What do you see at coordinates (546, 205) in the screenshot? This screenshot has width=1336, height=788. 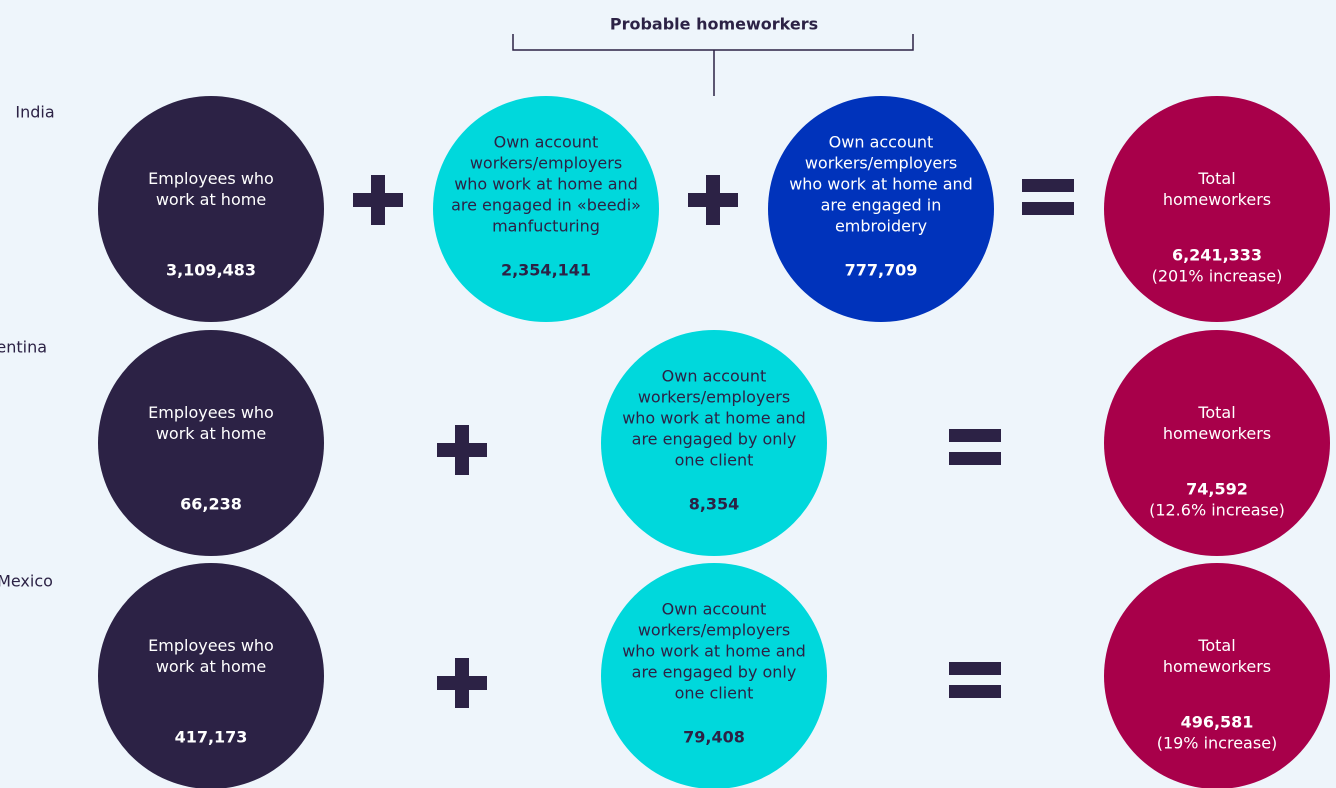 I see `circle-label: are engaged in «beedi»` at bounding box center [546, 205].